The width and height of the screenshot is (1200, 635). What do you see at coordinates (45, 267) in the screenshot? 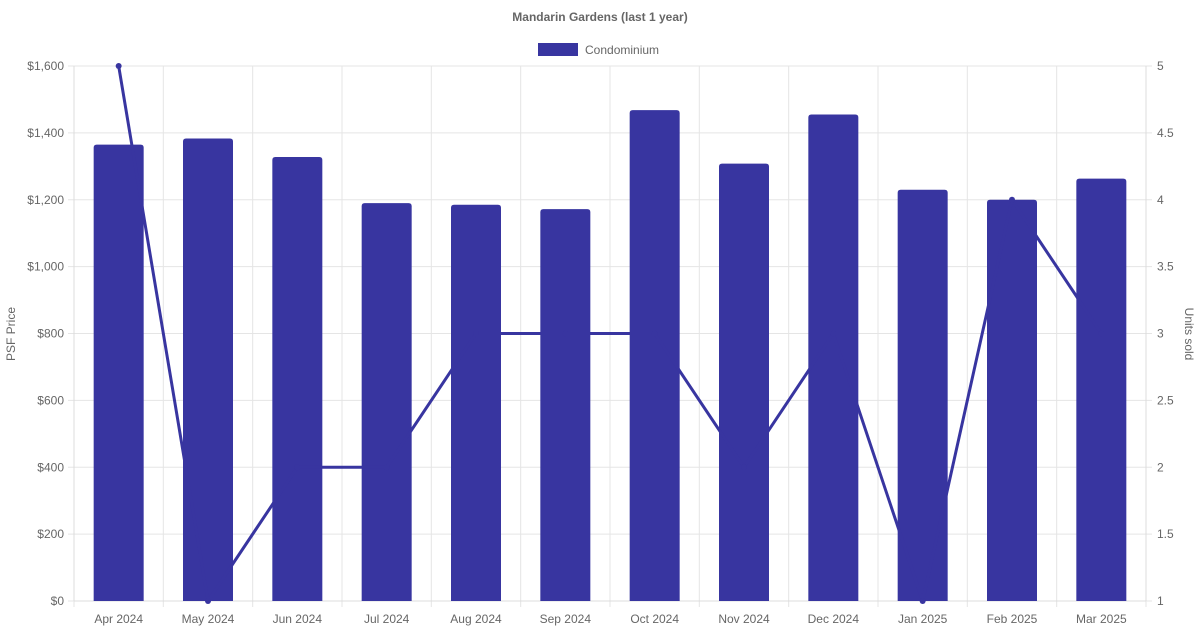
I see `left-tick-label: $1,000` at bounding box center [45, 267].